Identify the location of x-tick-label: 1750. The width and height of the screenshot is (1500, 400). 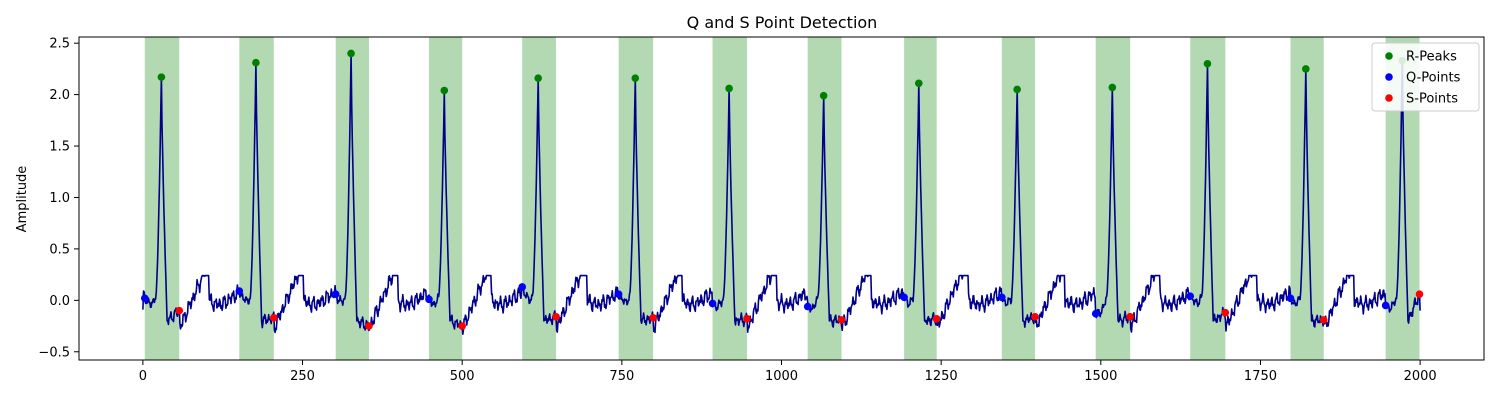
(1260, 376).